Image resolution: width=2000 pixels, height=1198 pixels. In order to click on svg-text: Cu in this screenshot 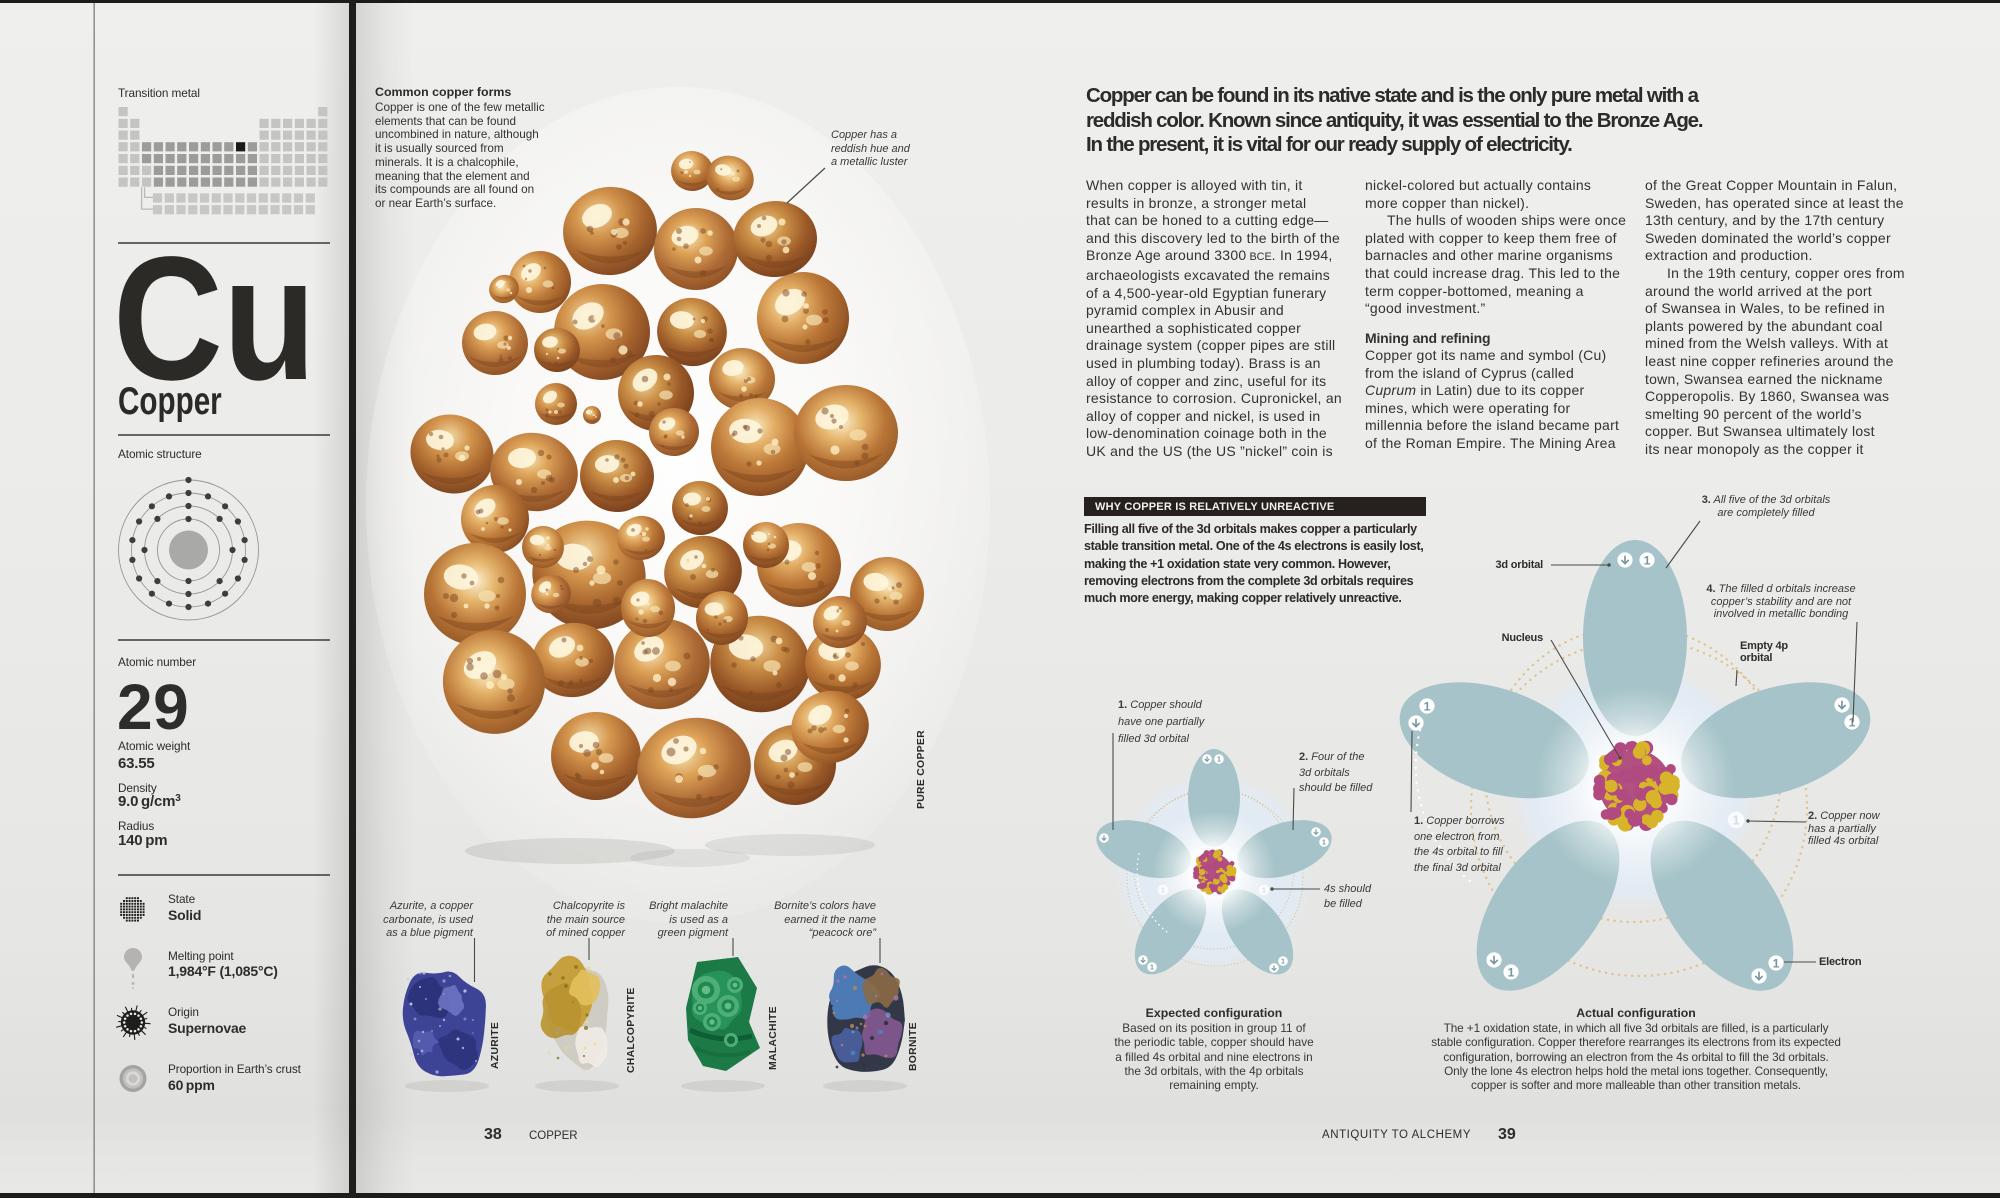, I will do `click(214, 333)`.